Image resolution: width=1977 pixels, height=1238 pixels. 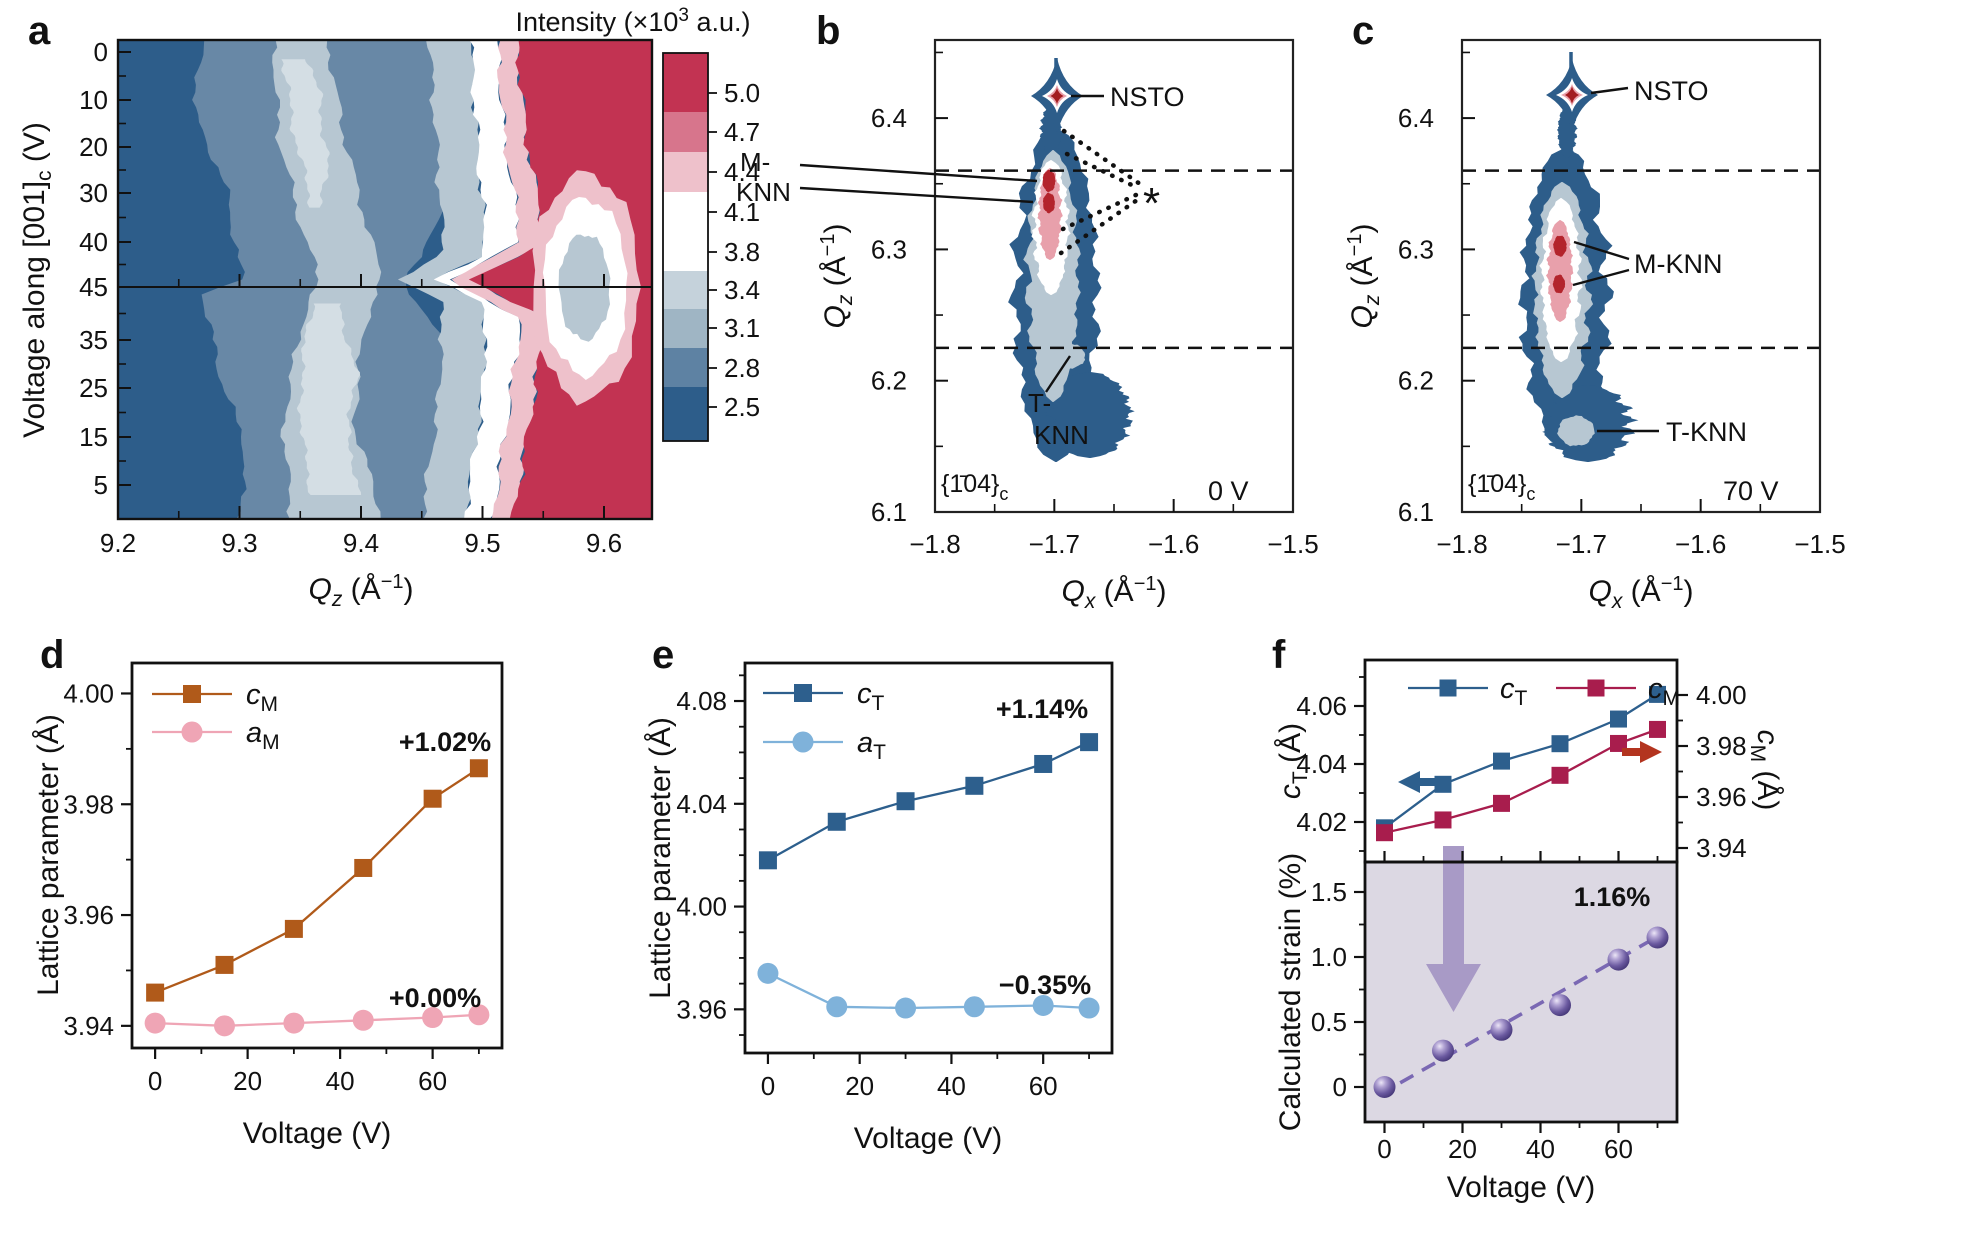 I want to click on strain-x-tick-label: 20, so click(x=1462, y=1149).